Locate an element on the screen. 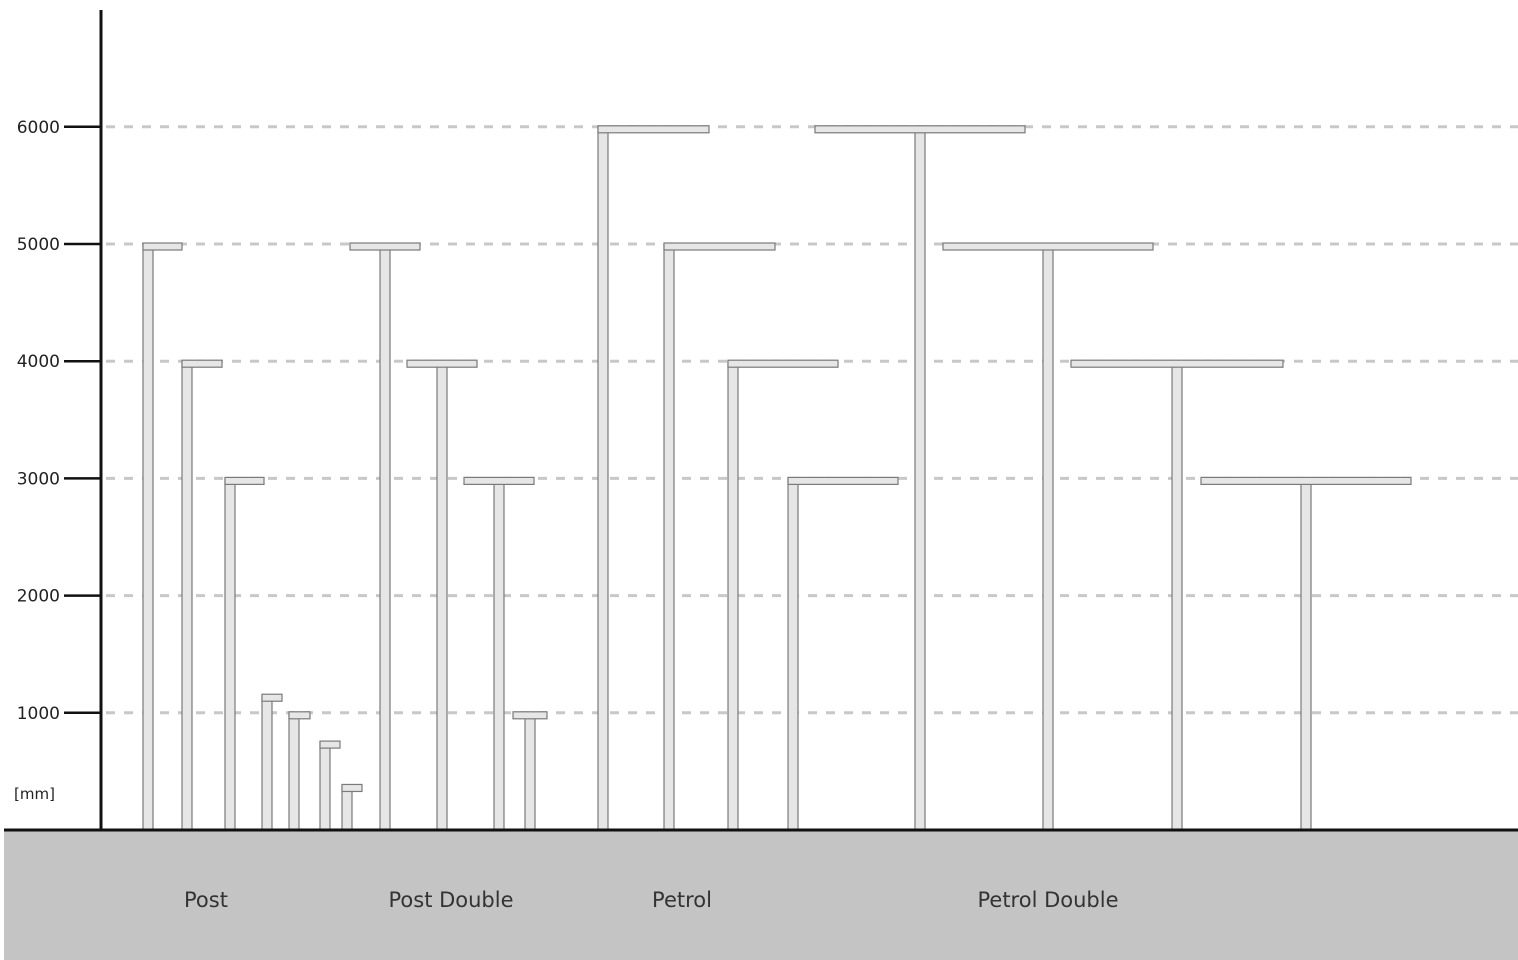 The height and width of the screenshot is (960, 1518). y-axis-ticks: 1000 2000 3000 4000 5000 6000 is located at coordinates (59, 421).